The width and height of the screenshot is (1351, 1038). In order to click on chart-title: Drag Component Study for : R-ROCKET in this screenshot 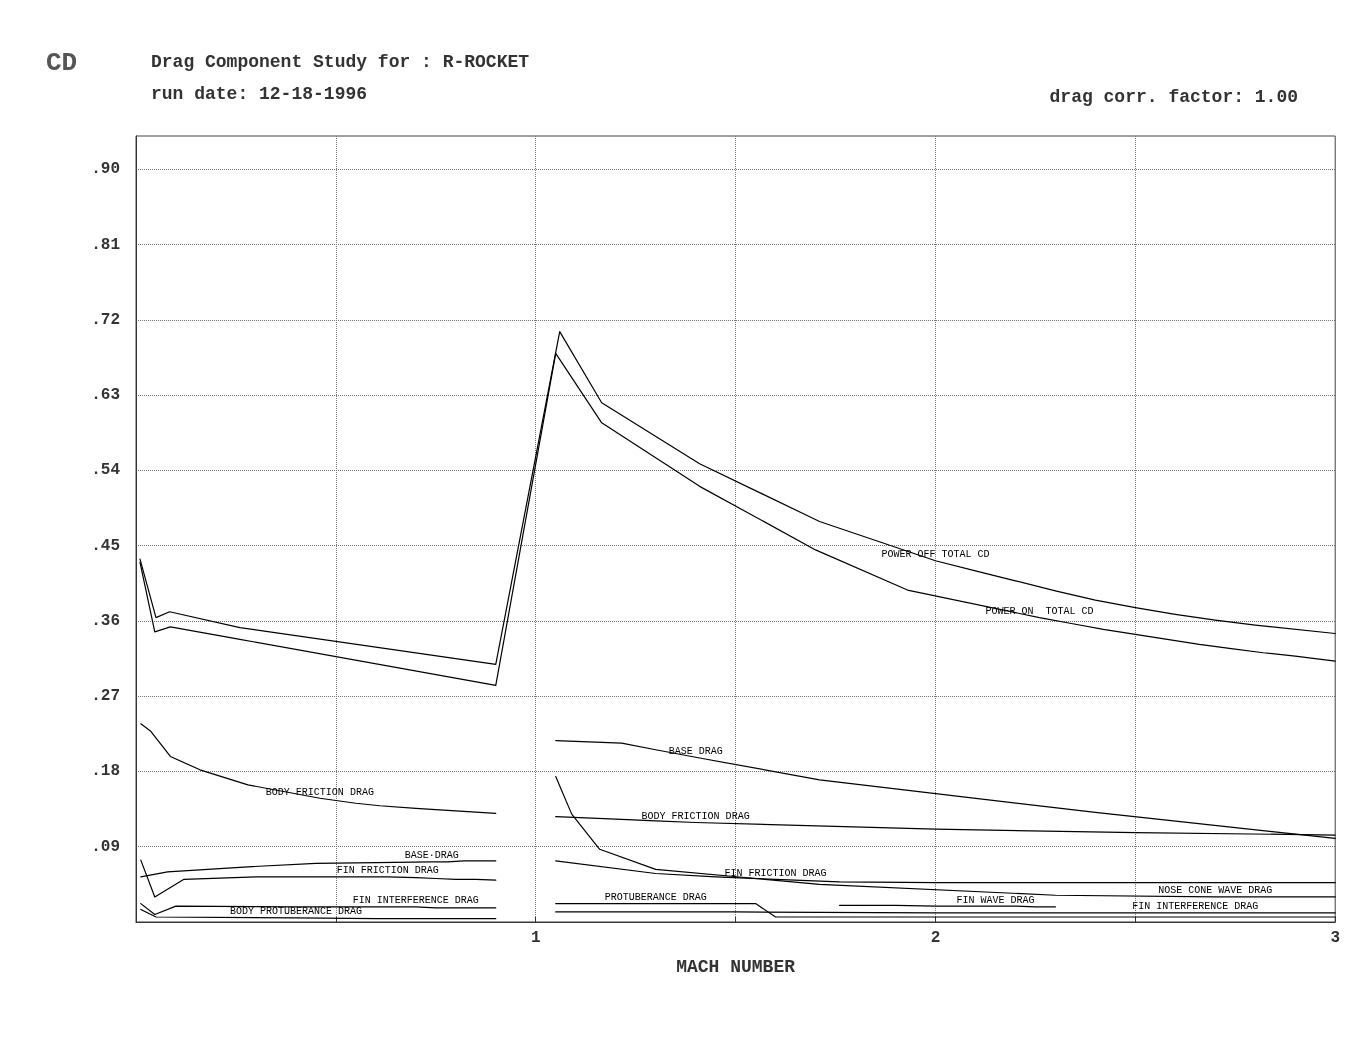, I will do `click(340, 62)`.